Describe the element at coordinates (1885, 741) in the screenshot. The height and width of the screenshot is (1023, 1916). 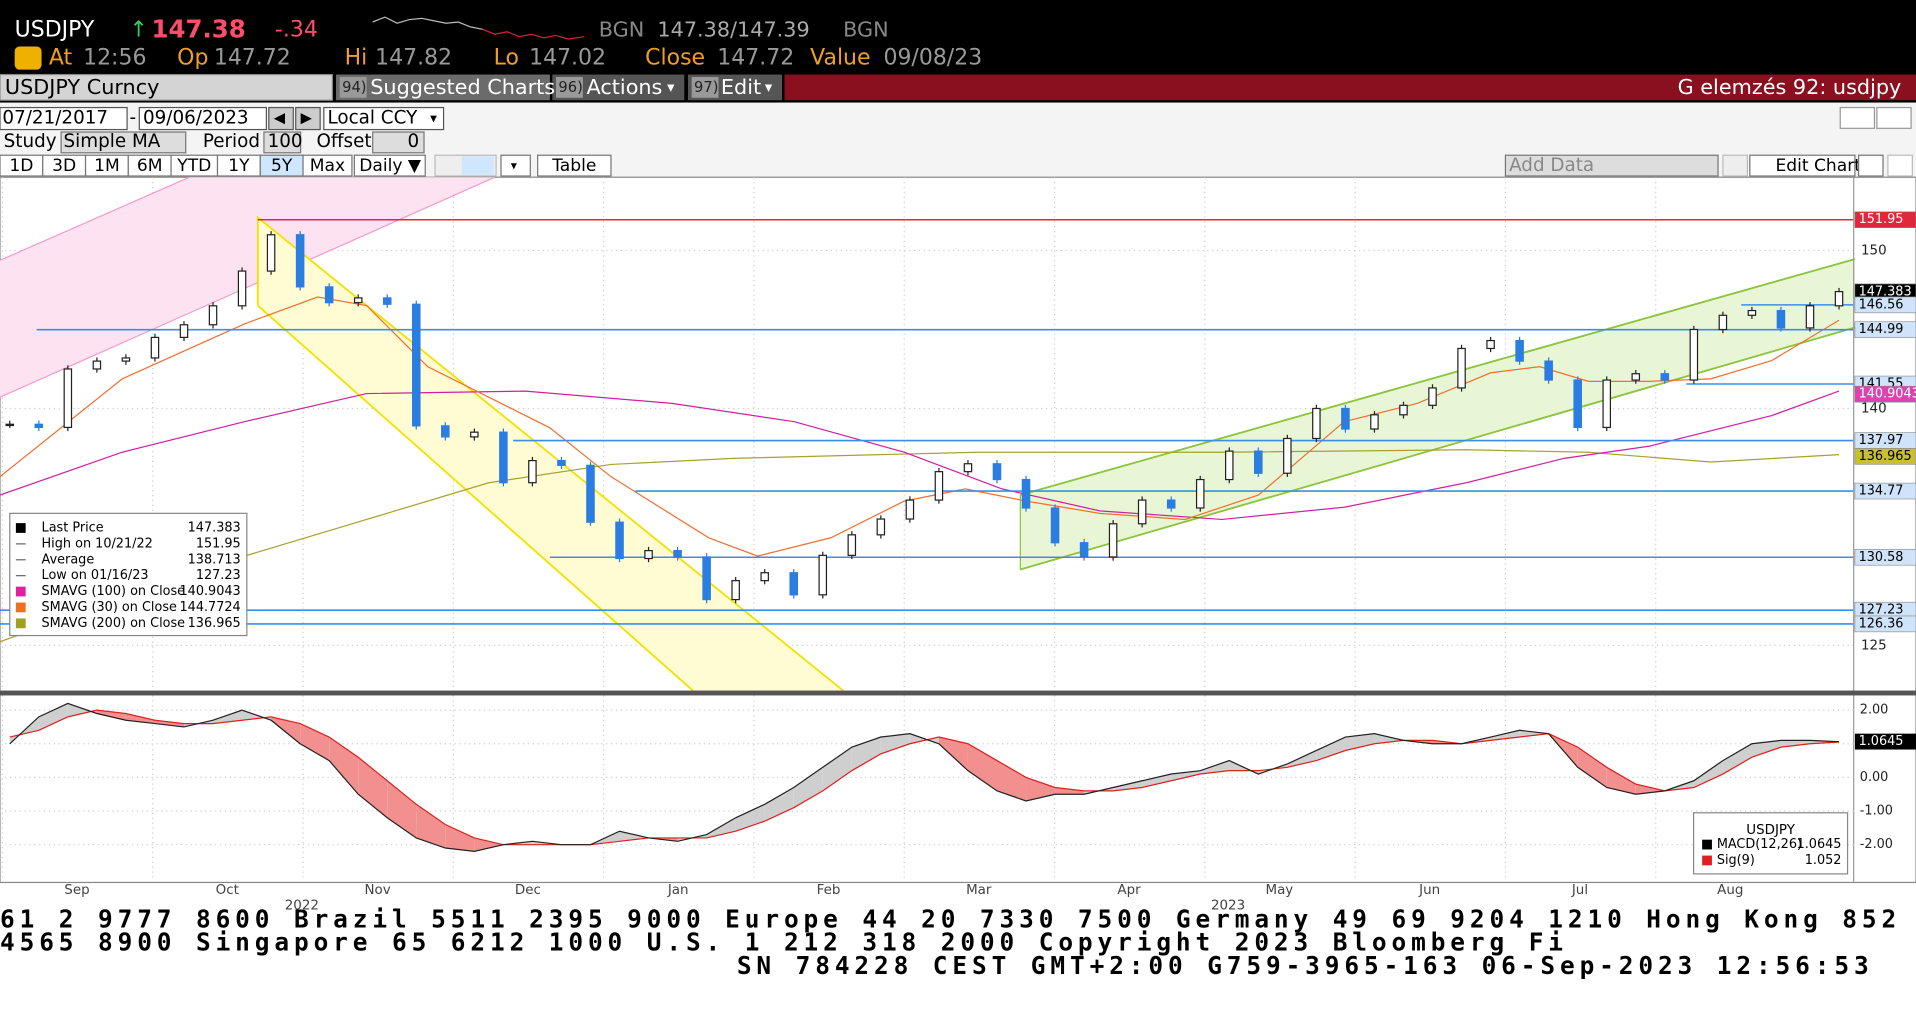
I see `last-label-bg` at that location.